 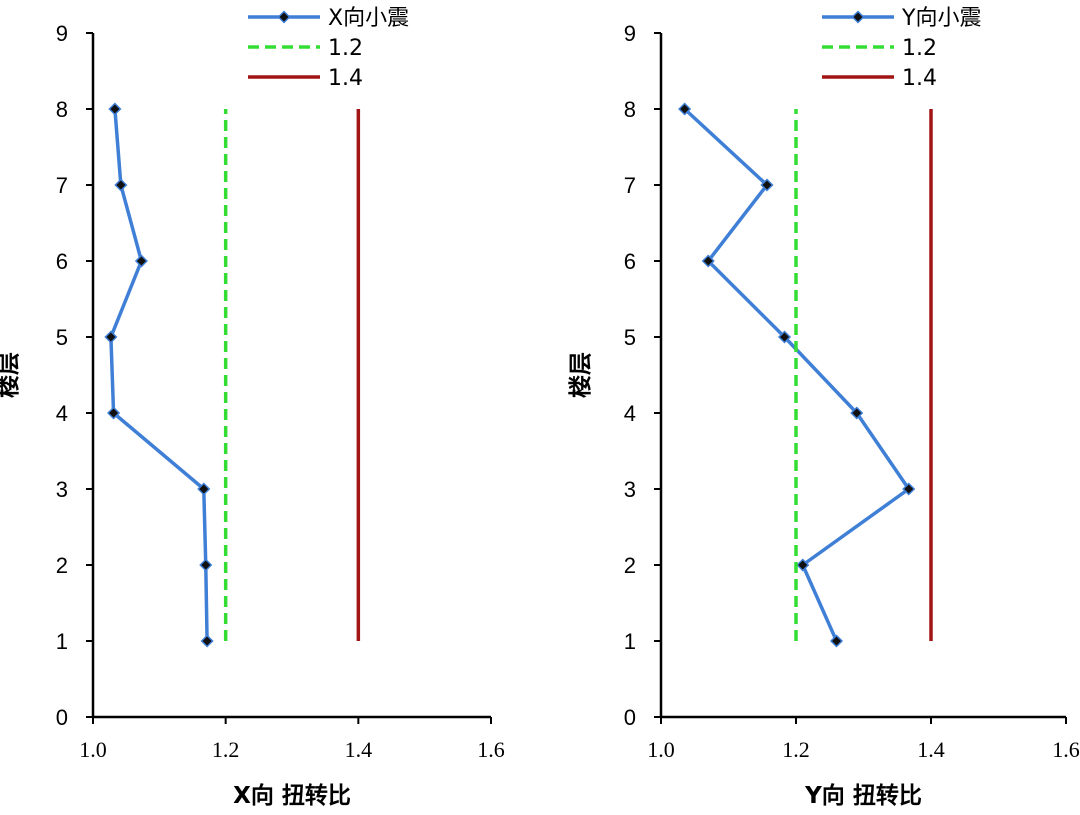 I want to click on x-axis-title: X向 扭转比, so click(x=292, y=795).